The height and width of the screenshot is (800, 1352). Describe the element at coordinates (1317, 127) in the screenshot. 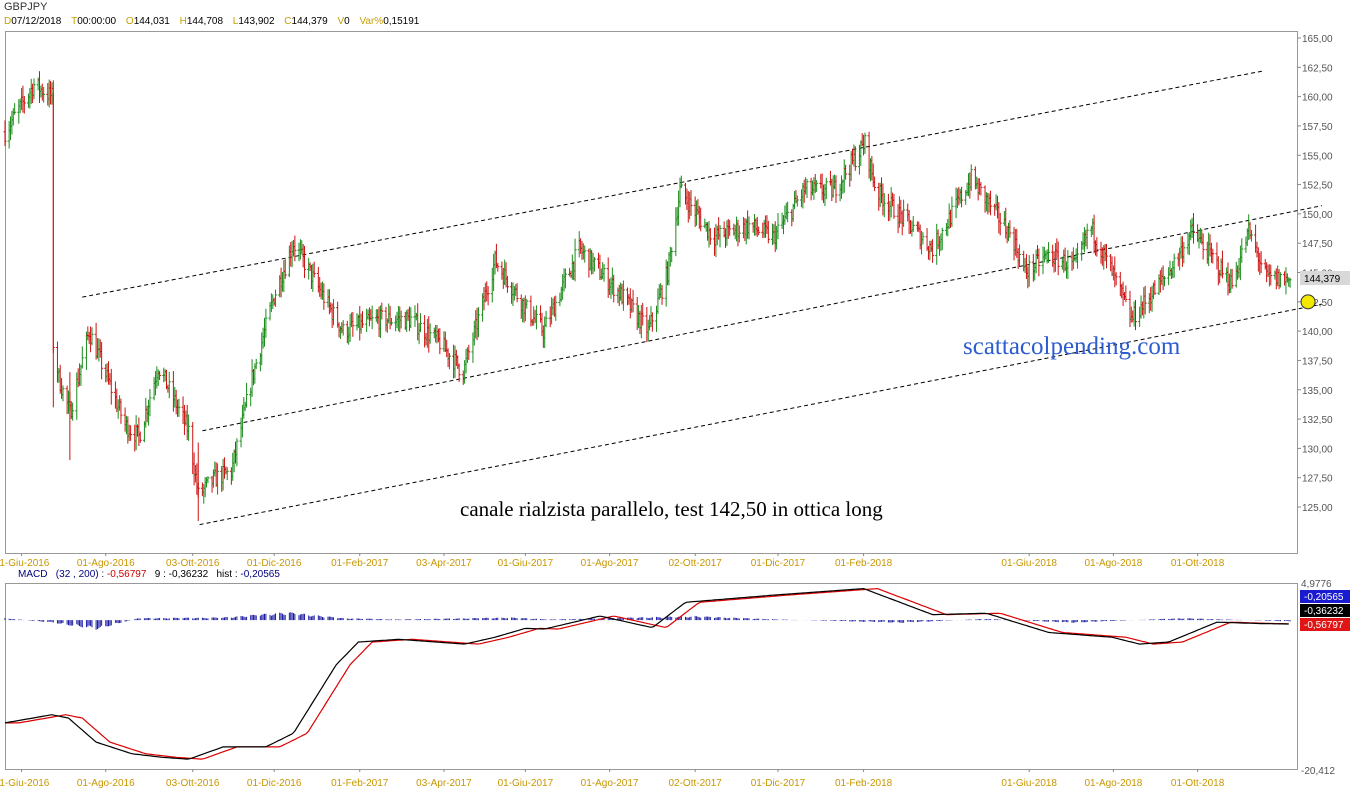

I see `price-tick-label: 157,50` at that location.